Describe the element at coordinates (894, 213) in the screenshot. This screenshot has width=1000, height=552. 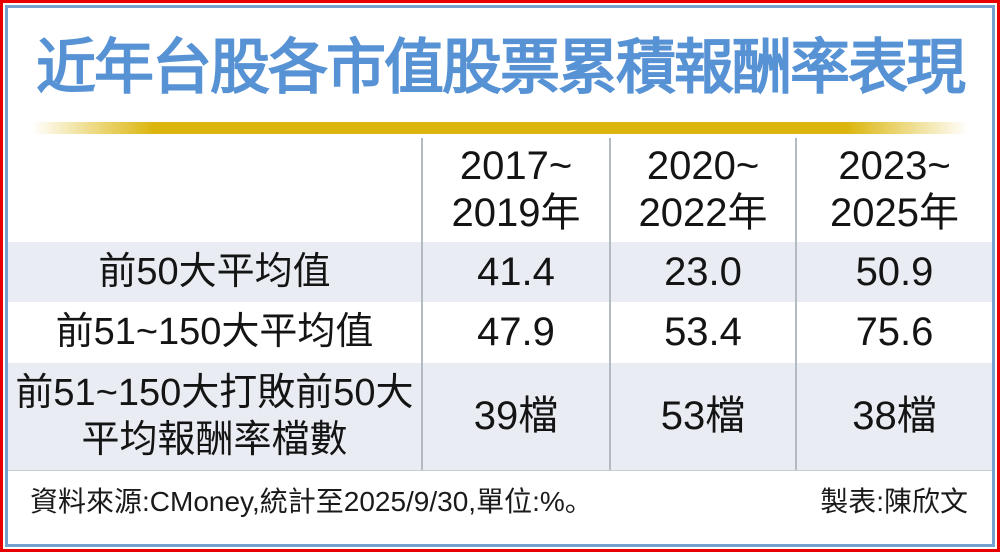
I see `header-line: 2025年` at that location.